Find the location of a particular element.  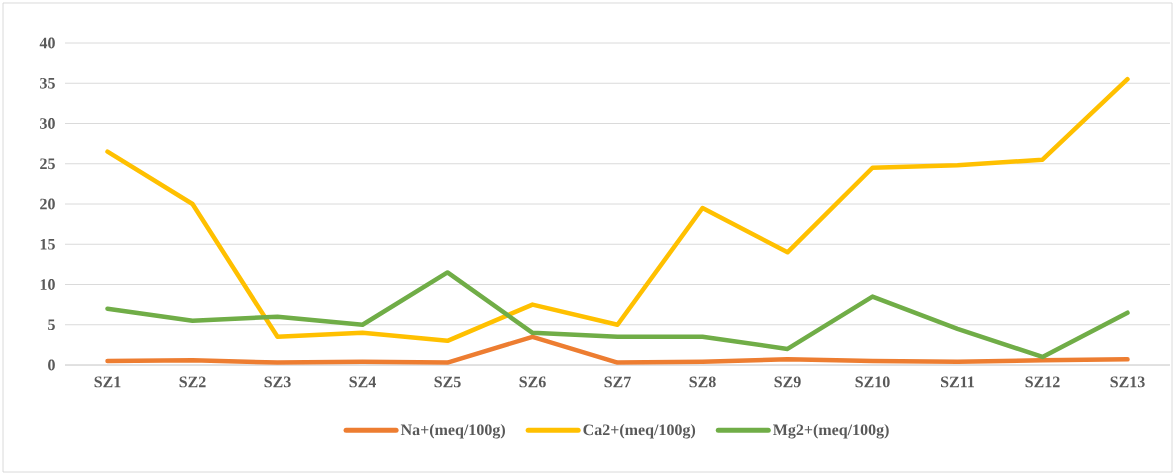

y-tick-label: 35 is located at coordinates (47, 83).